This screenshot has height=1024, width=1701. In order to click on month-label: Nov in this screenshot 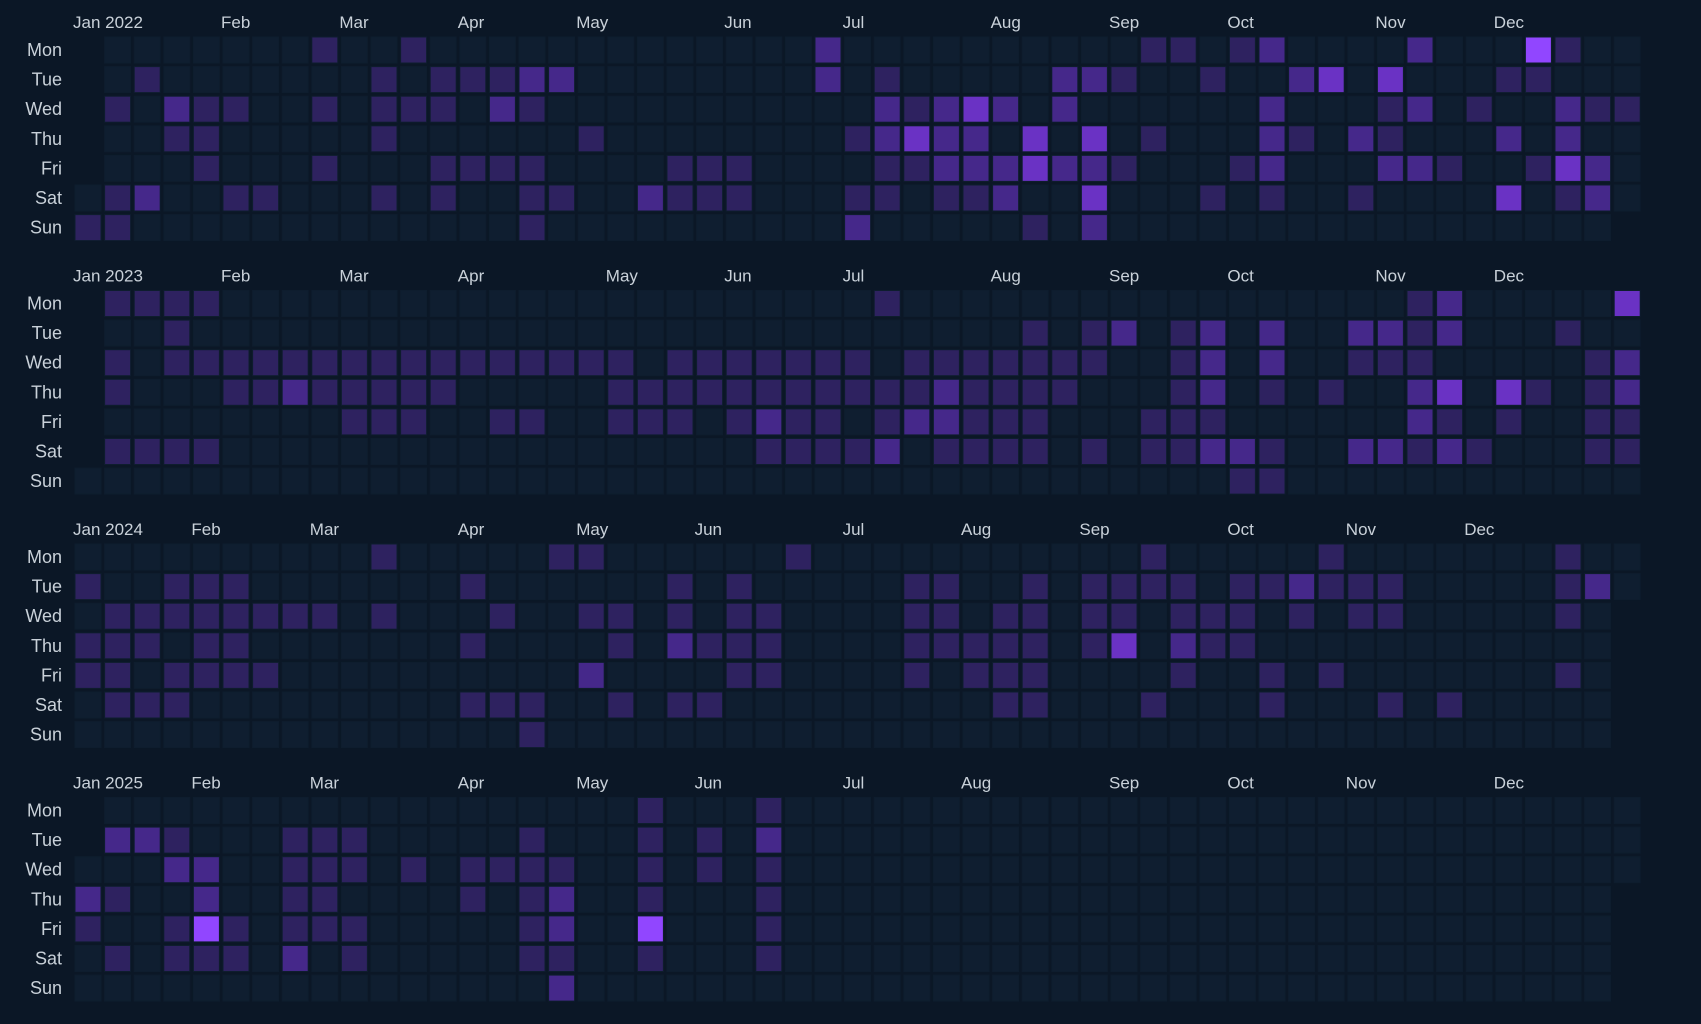, I will do `click(1361, 783)`.